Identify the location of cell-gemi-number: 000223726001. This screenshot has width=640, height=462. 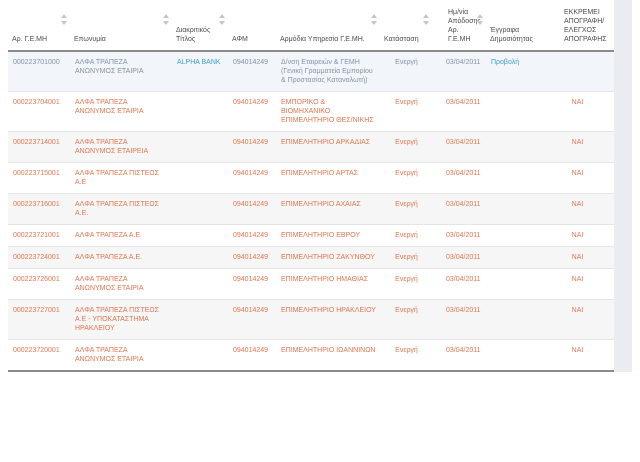
(39, 284).